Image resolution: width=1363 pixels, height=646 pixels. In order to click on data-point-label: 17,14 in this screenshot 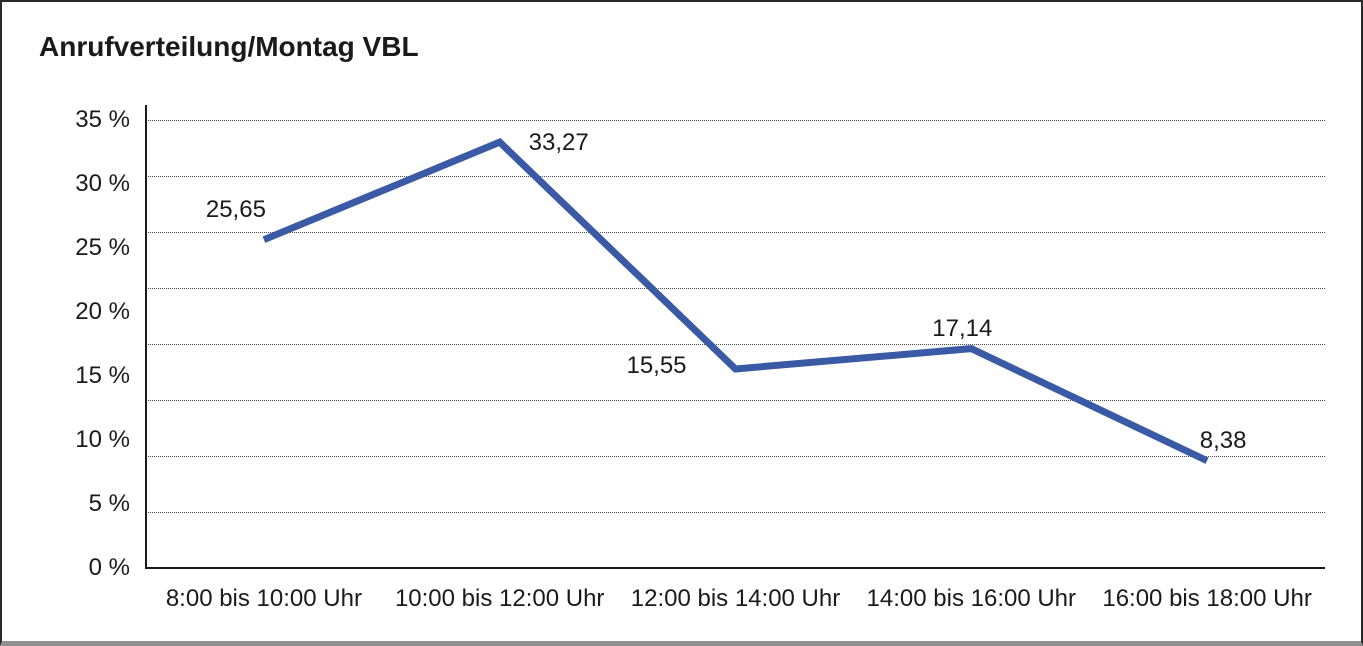, I will do `click(962, 328)`.